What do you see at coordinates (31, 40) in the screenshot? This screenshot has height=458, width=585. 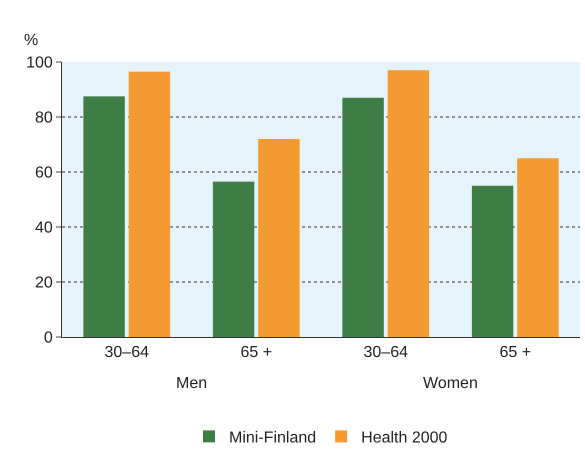 I see `y-axis-title: %` at bounding box center [31, 40].